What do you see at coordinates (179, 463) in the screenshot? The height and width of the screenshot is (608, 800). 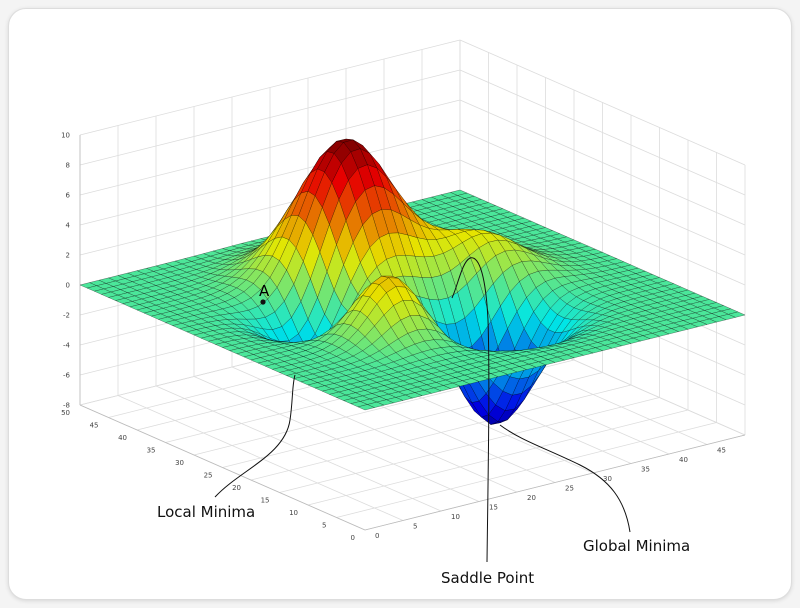 I see `y-tick-label: 30` at bounding box center [179, 463].